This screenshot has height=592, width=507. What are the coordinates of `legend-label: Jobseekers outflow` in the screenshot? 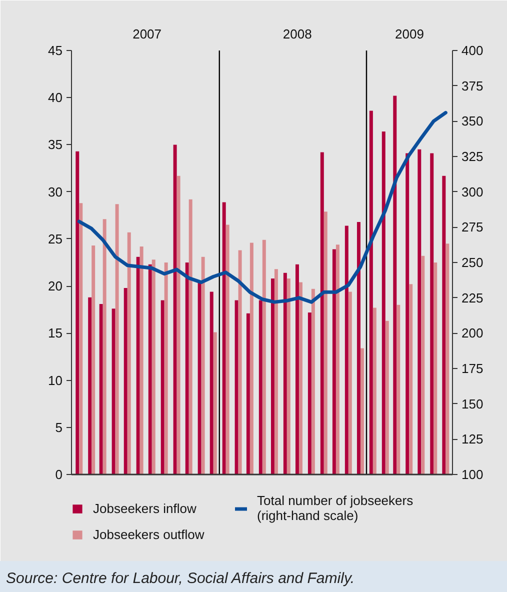 It's located at (149, 535).